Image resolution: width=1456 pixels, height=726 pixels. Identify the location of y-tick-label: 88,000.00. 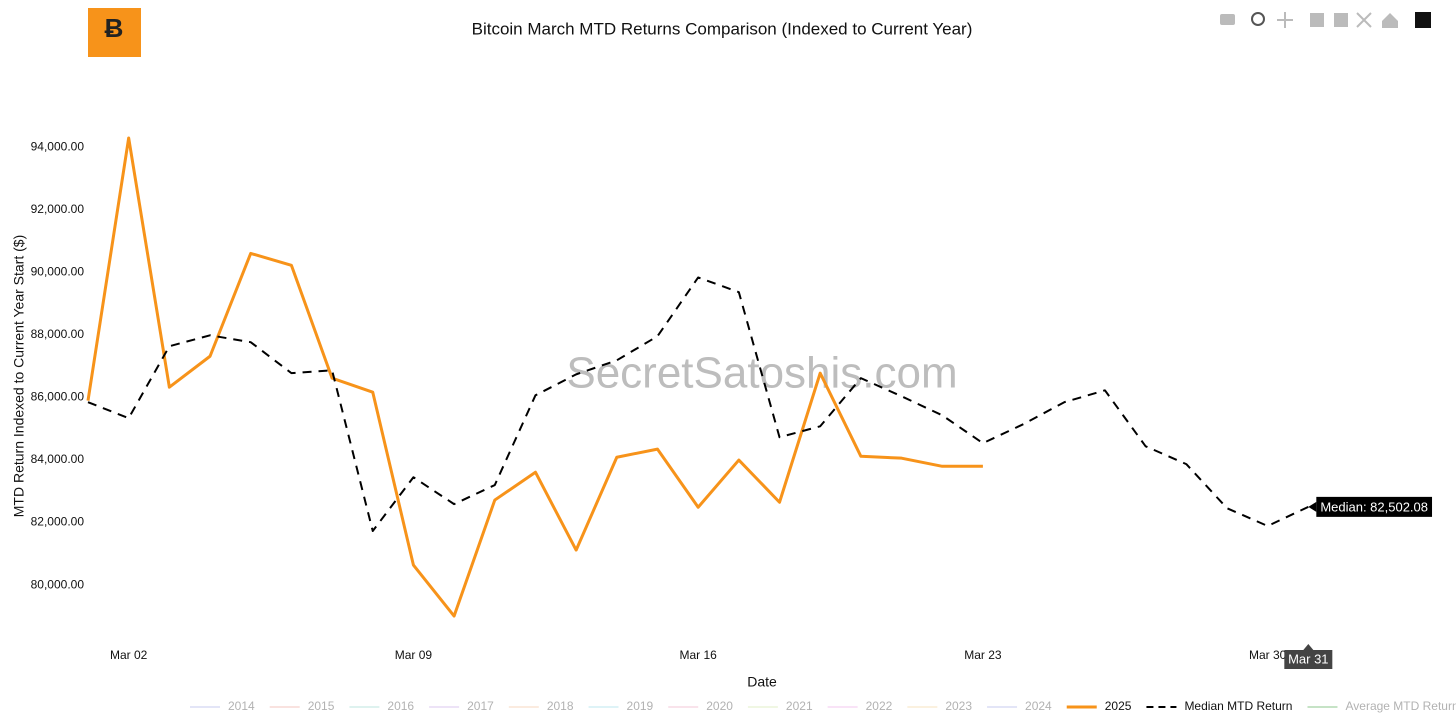
(58, 334).